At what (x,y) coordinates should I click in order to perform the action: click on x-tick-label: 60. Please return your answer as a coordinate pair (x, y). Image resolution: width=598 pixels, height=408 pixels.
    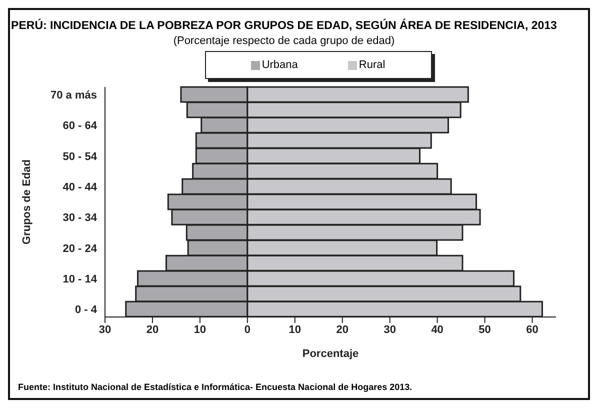
    Looking at the image, I should click on (532, 330).